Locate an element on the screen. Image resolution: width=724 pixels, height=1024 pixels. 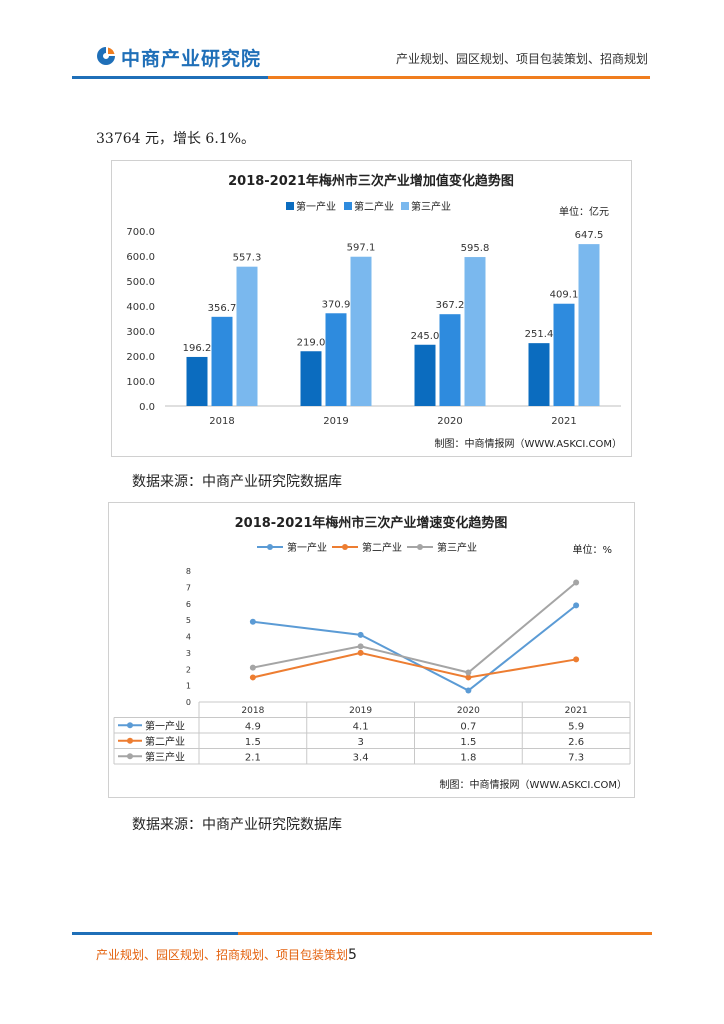
data-label: 647.5 is located at coordinates (589, 235).